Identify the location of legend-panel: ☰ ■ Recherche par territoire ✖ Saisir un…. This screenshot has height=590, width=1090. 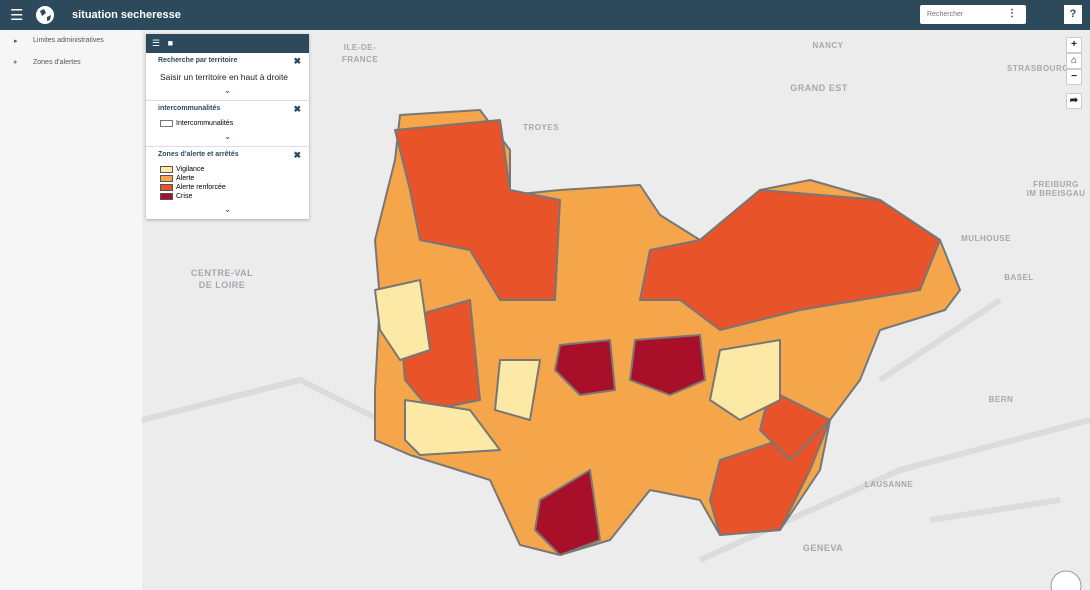
(227, 126).